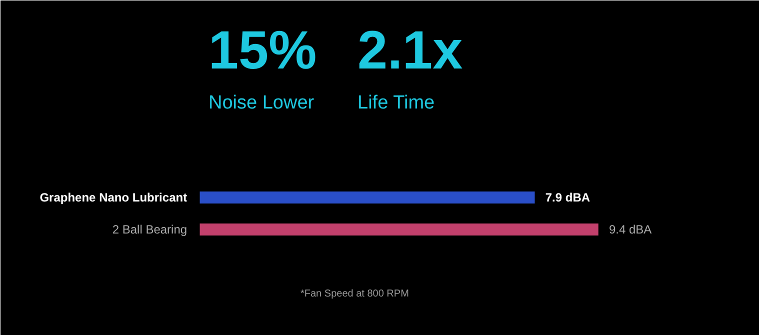 The width and height of the screenshot is (759, 335). Describe the element at coordinates (630, 229) in the screenshot. I see `data-label: 9.4 dBA` at that location.